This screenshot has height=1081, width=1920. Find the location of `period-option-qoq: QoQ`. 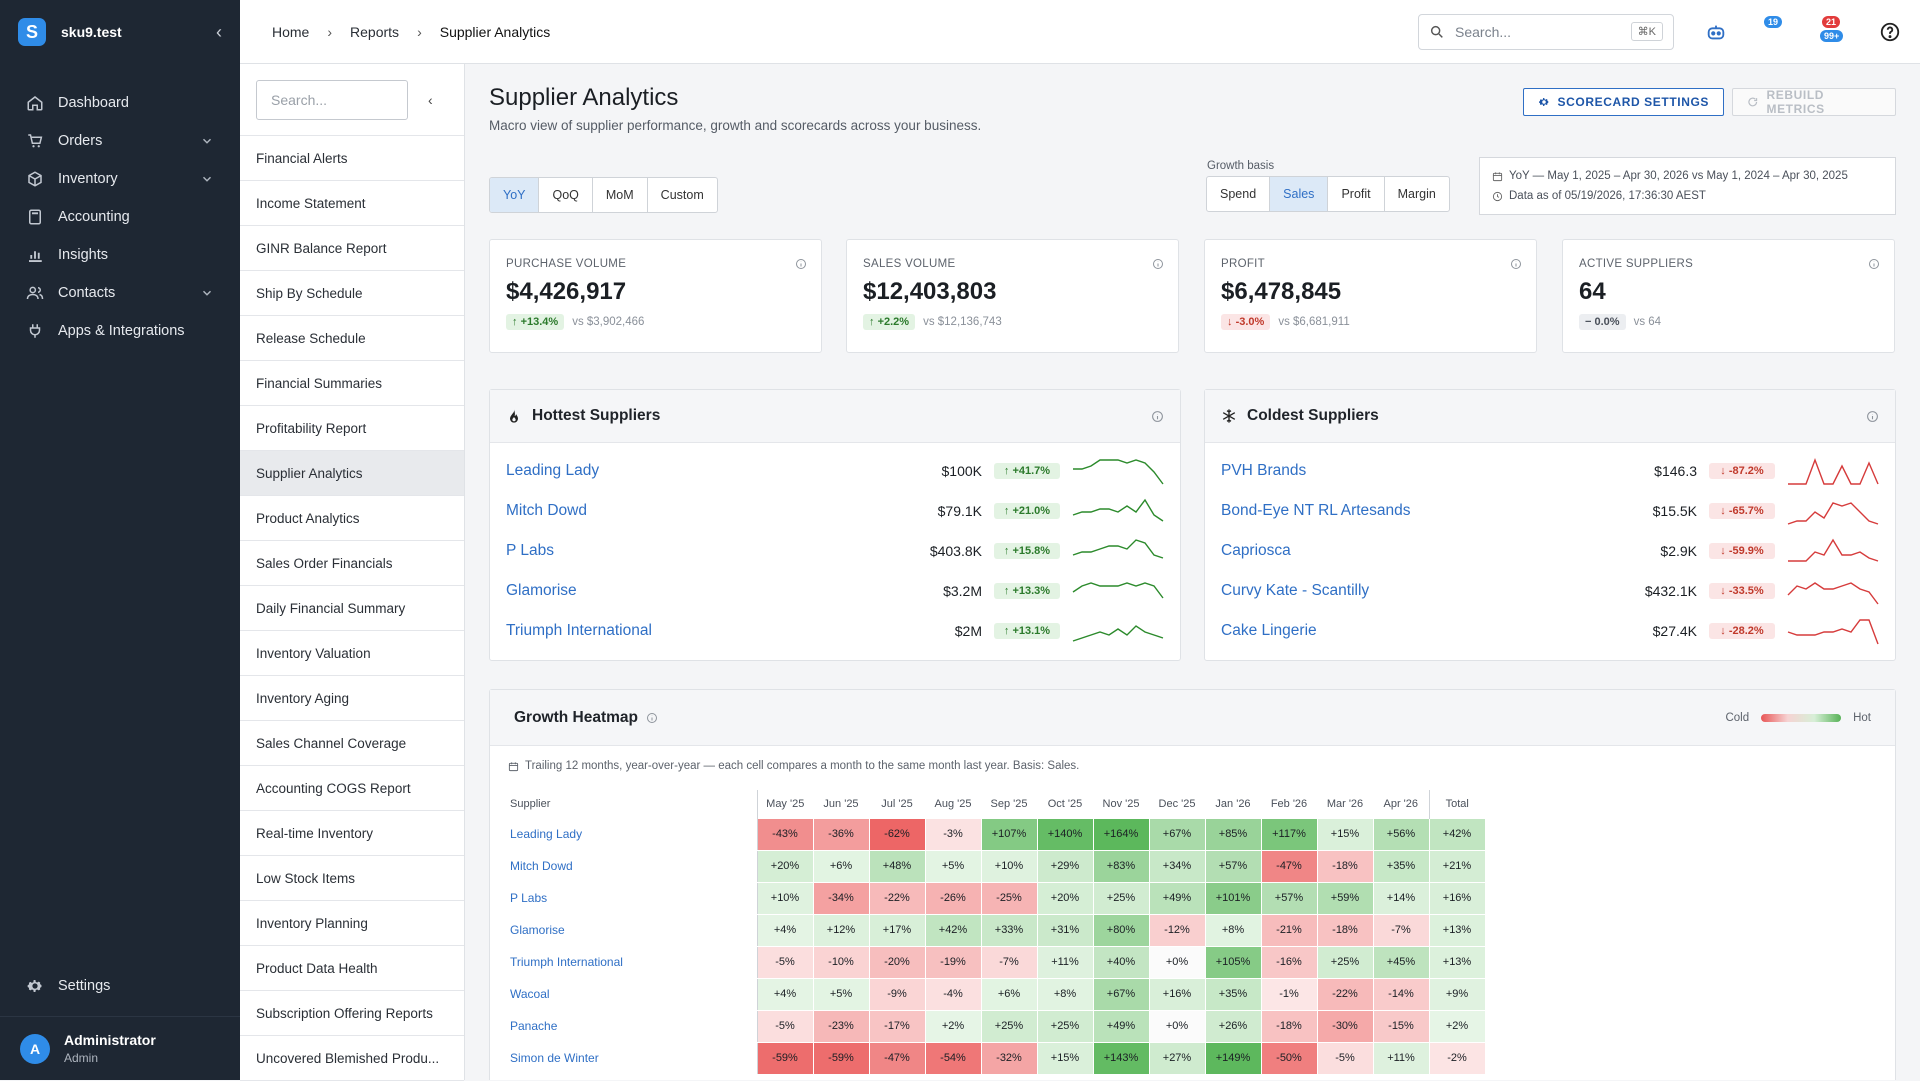

period-option-qoq: QoQ is located at coordinates (566, 195).